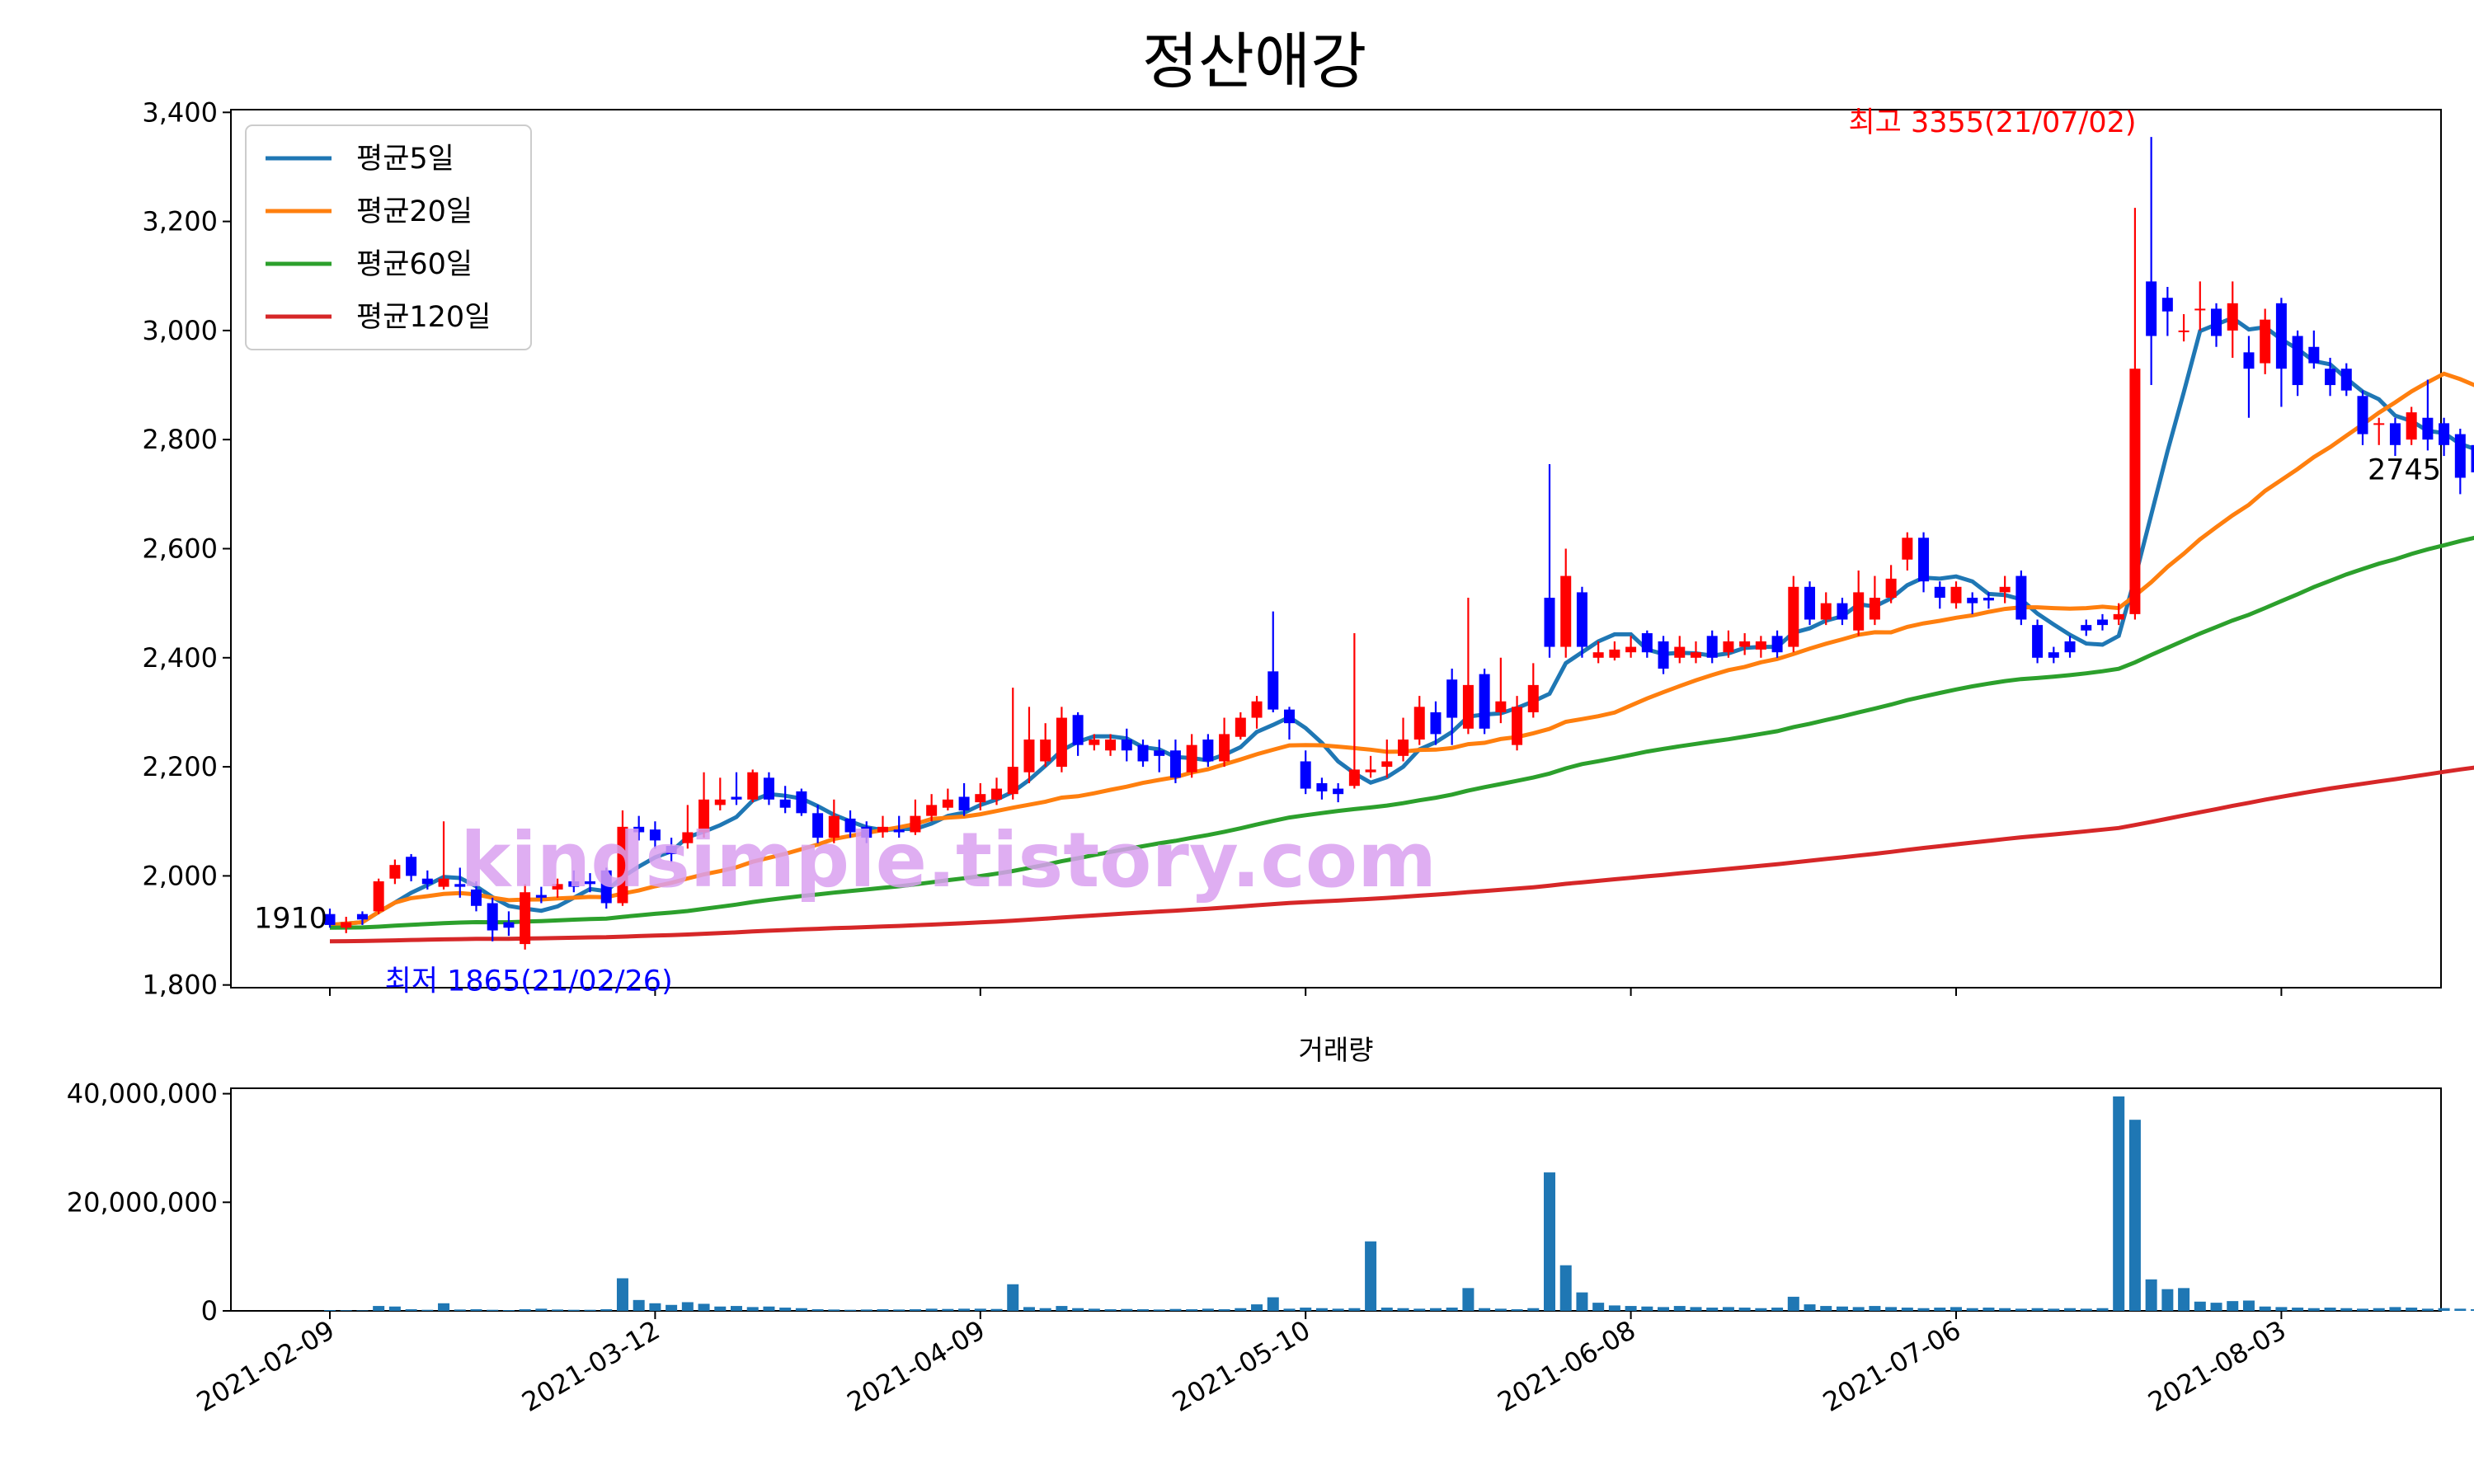 The width and height of the screenshot is (2474, 1484). What do you see at coordinates (180, 986) in the screenshot?
I see `price-y-tick-label: 1,800` at bounding box center [180, 986].